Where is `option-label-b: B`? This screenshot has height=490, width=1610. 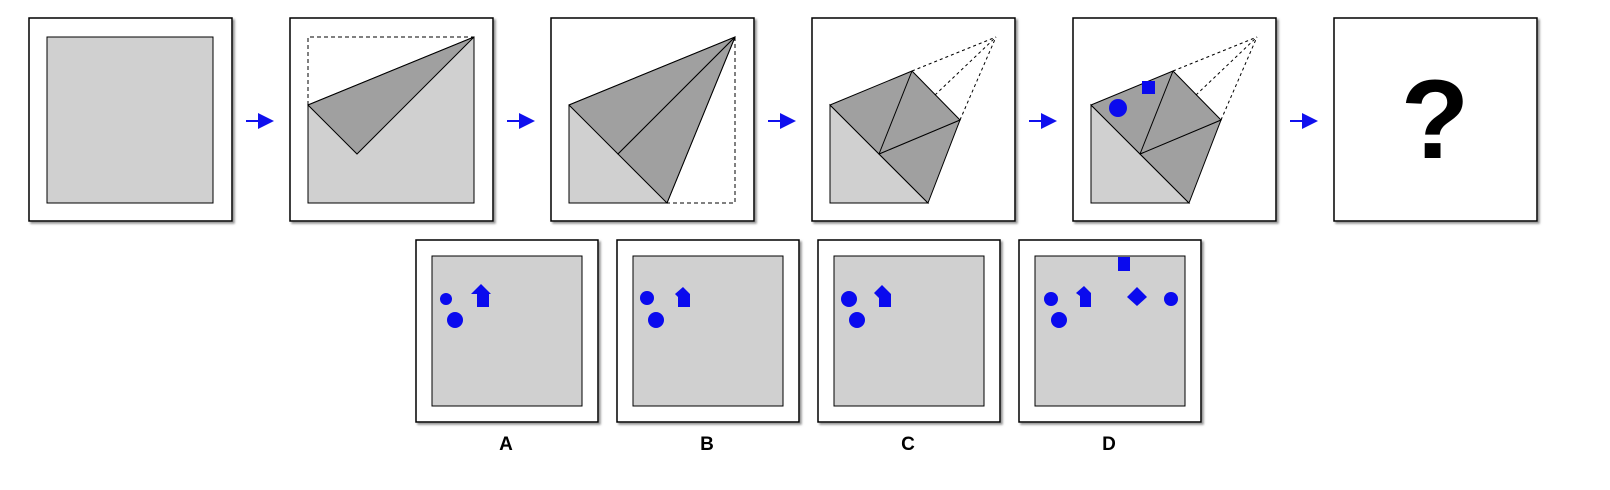
option-label-b: B is located at coordinates (707, 444).